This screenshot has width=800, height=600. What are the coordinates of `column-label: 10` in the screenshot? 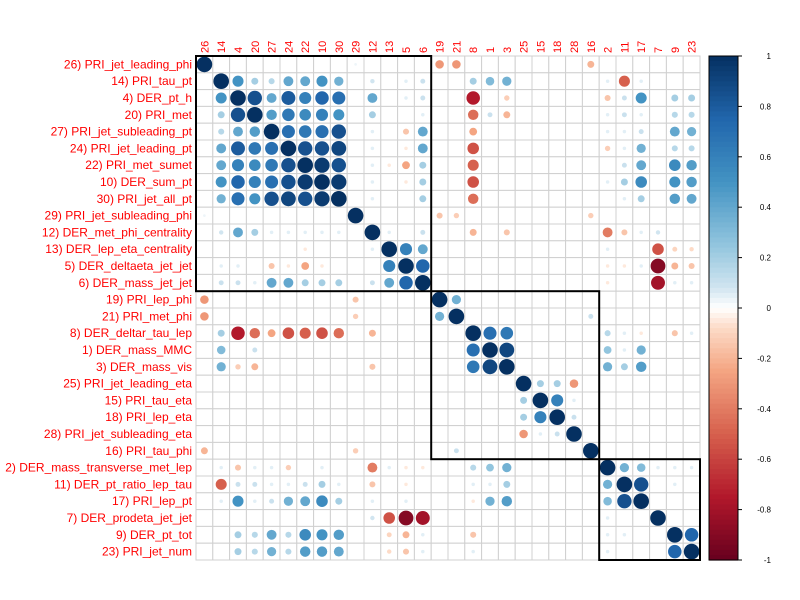 It's located at (323, 47).